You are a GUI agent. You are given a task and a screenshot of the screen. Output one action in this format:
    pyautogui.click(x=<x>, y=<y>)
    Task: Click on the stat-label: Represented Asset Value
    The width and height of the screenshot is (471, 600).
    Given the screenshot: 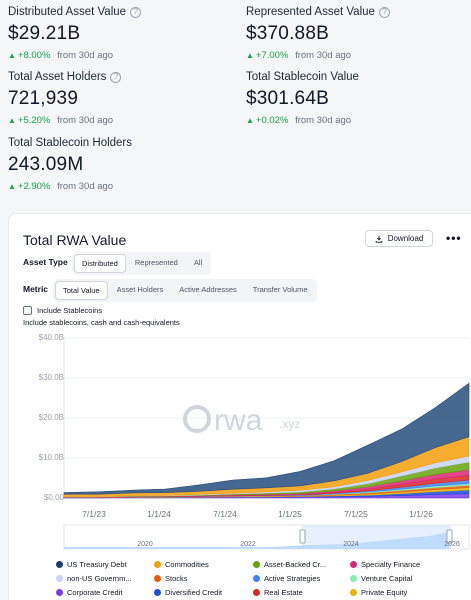 What is the action you would take?
    pyautogui.click(x=310, y=12)
    